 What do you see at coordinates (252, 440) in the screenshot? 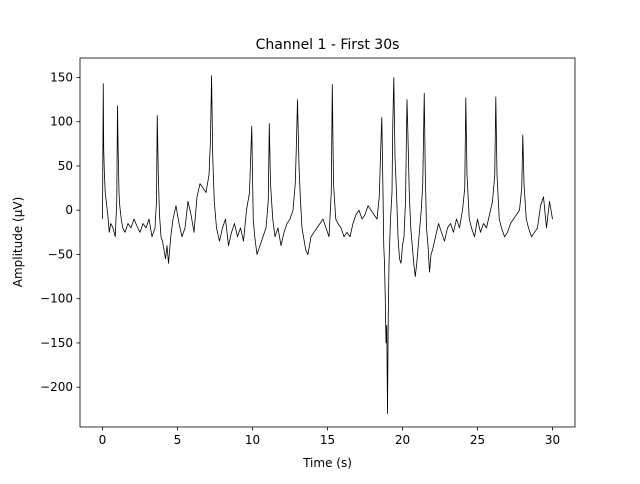
I see `x-tick-label: 10` at bounding box center [252, 440].